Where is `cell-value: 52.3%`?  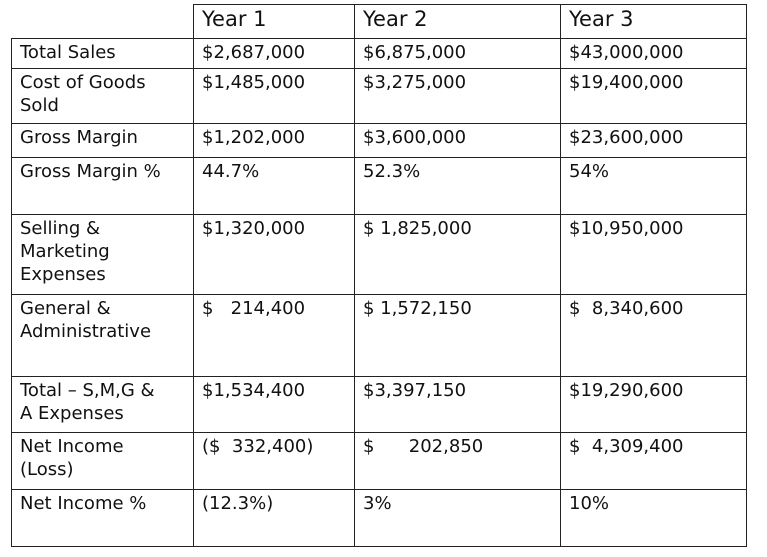
cell-value: 52.3% is located at coordinates (457, 186).